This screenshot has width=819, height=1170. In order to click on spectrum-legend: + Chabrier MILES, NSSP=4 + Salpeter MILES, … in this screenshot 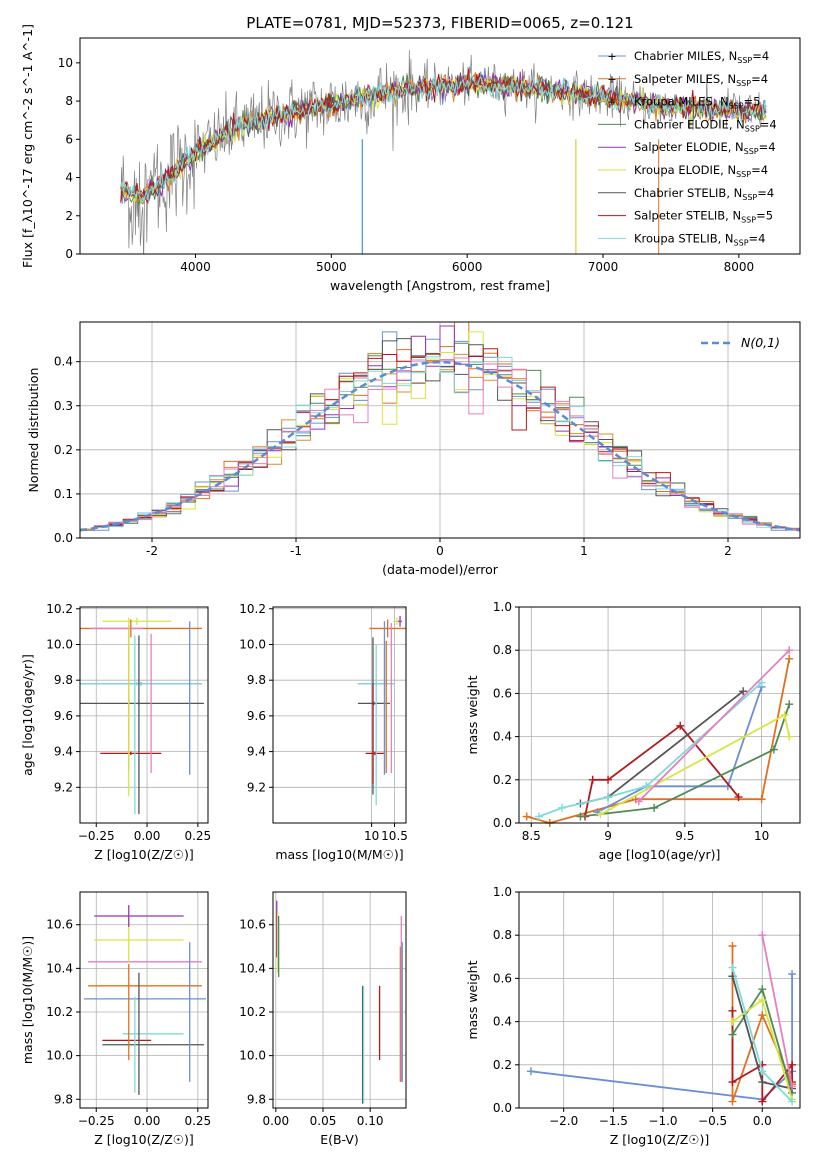, I will do `click(687, 148)`.